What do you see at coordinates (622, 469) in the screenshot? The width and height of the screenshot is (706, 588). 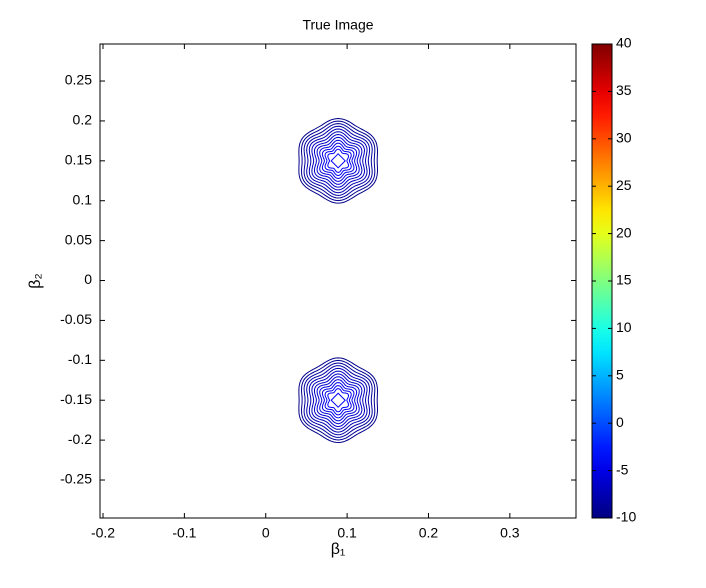 I see `colorbar-tick-label: -5` at bounding box center [622, 469].